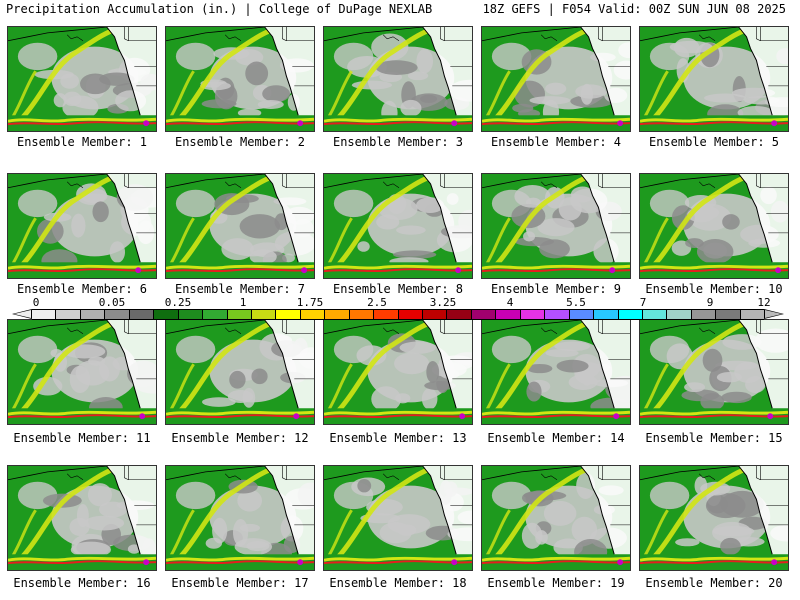 This screenshot has height=600, width=800. Describe the element at coordinates (576, 302) in the screenshot. I see `colorbar-tick-label: 5.5` at that location.